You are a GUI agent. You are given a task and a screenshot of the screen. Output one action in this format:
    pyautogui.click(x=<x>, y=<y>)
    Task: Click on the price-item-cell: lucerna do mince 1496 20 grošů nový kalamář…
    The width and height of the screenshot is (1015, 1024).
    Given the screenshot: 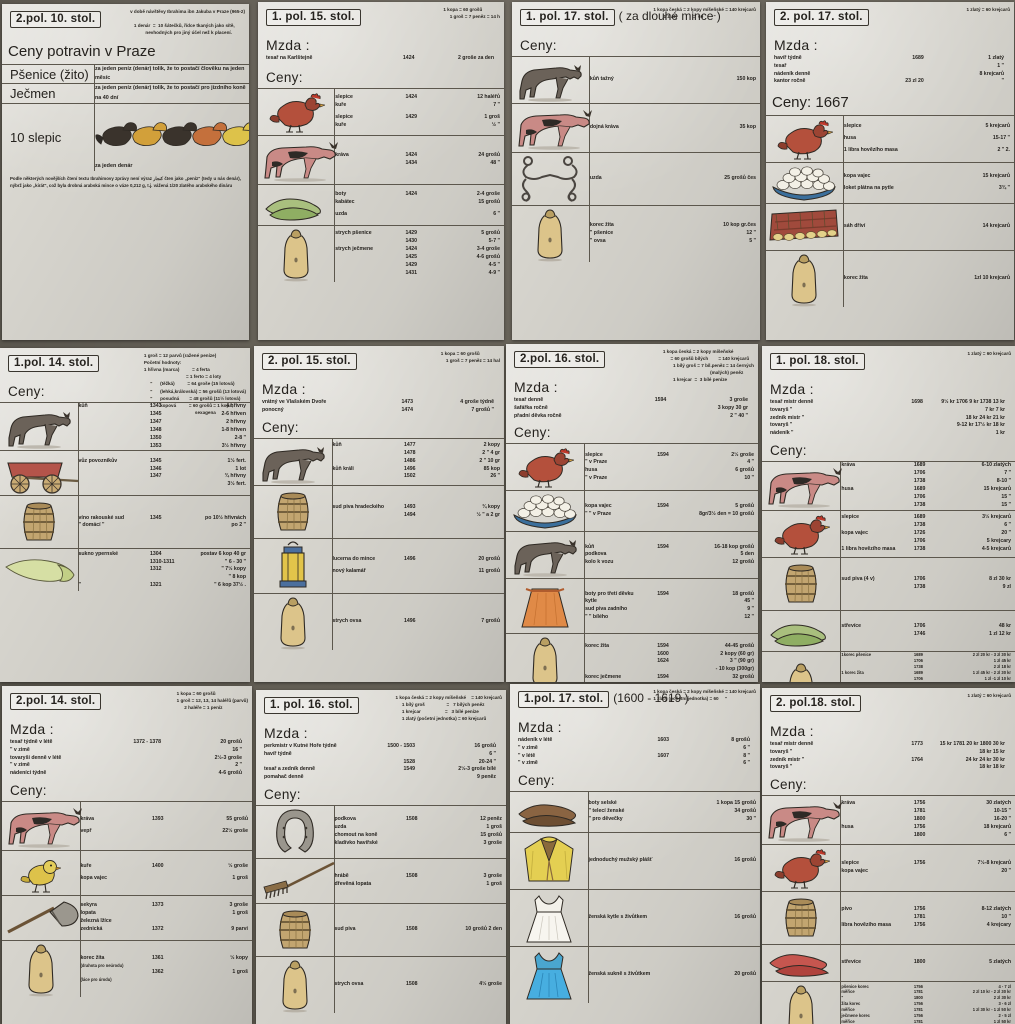 What is the action you would take?
    pyautogui.click(x=418, y=565)
    